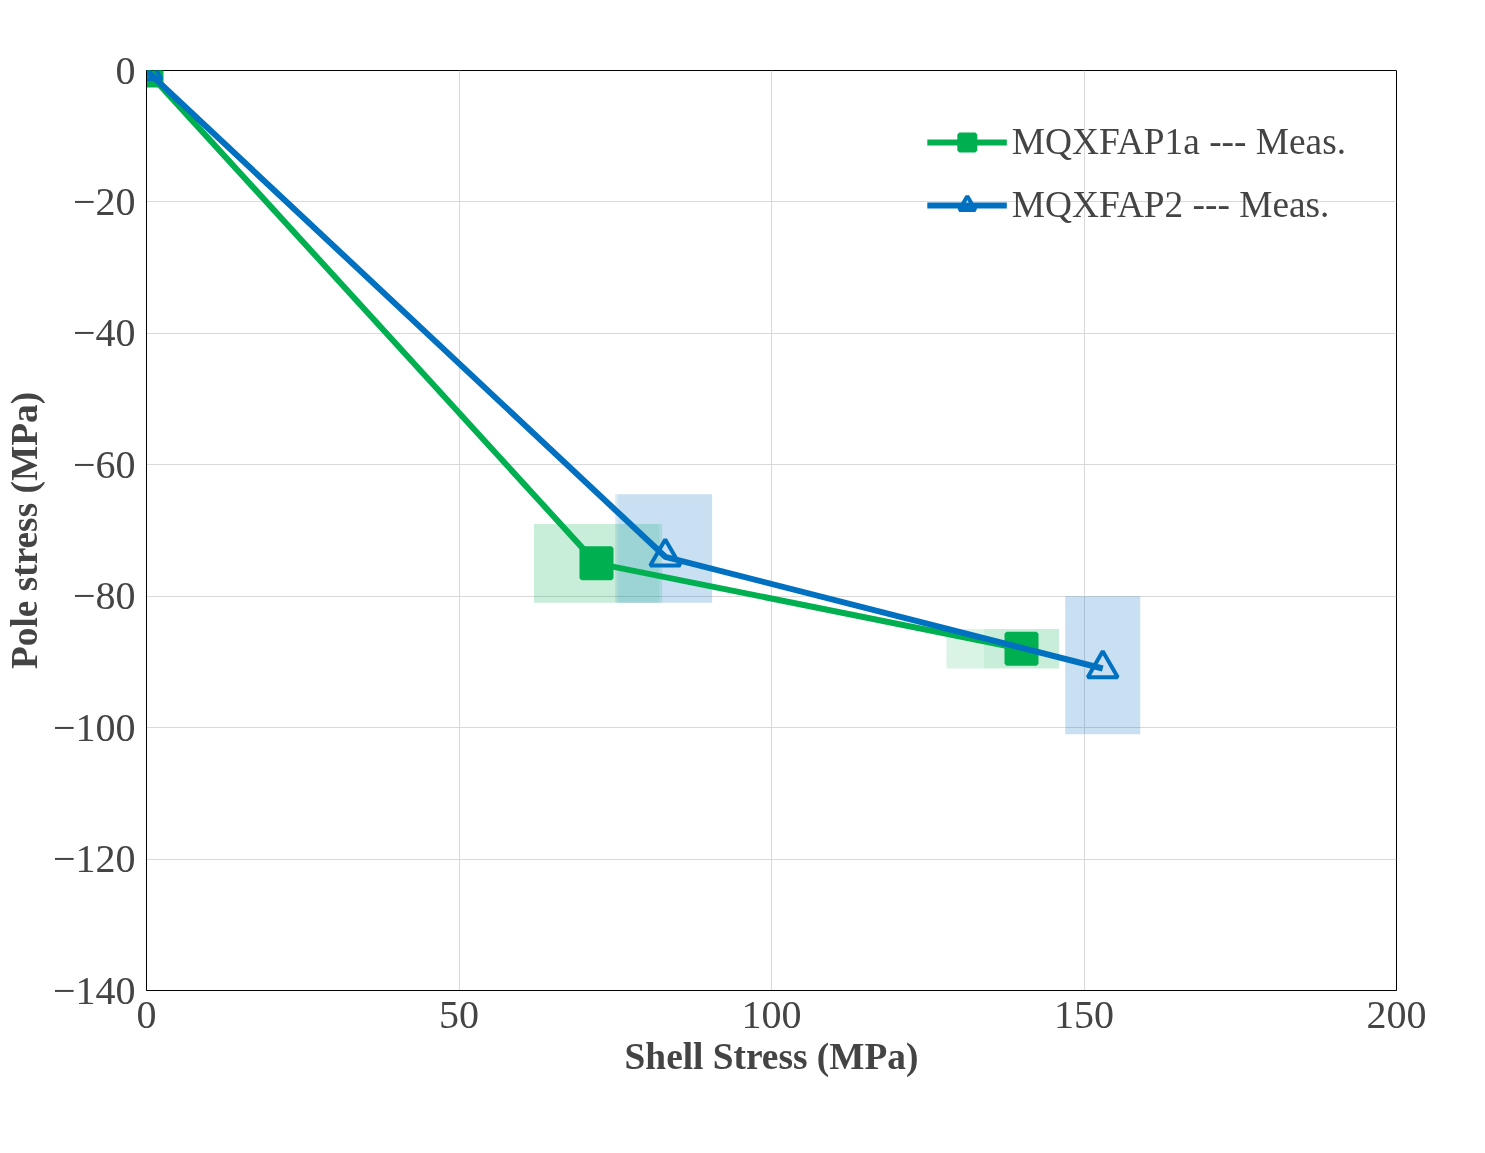 This screenshot has height=1153, width=1485. Describe the element at coordinates (94, 990) in the screenshot. I see `y-tick-label: −140` at that location.